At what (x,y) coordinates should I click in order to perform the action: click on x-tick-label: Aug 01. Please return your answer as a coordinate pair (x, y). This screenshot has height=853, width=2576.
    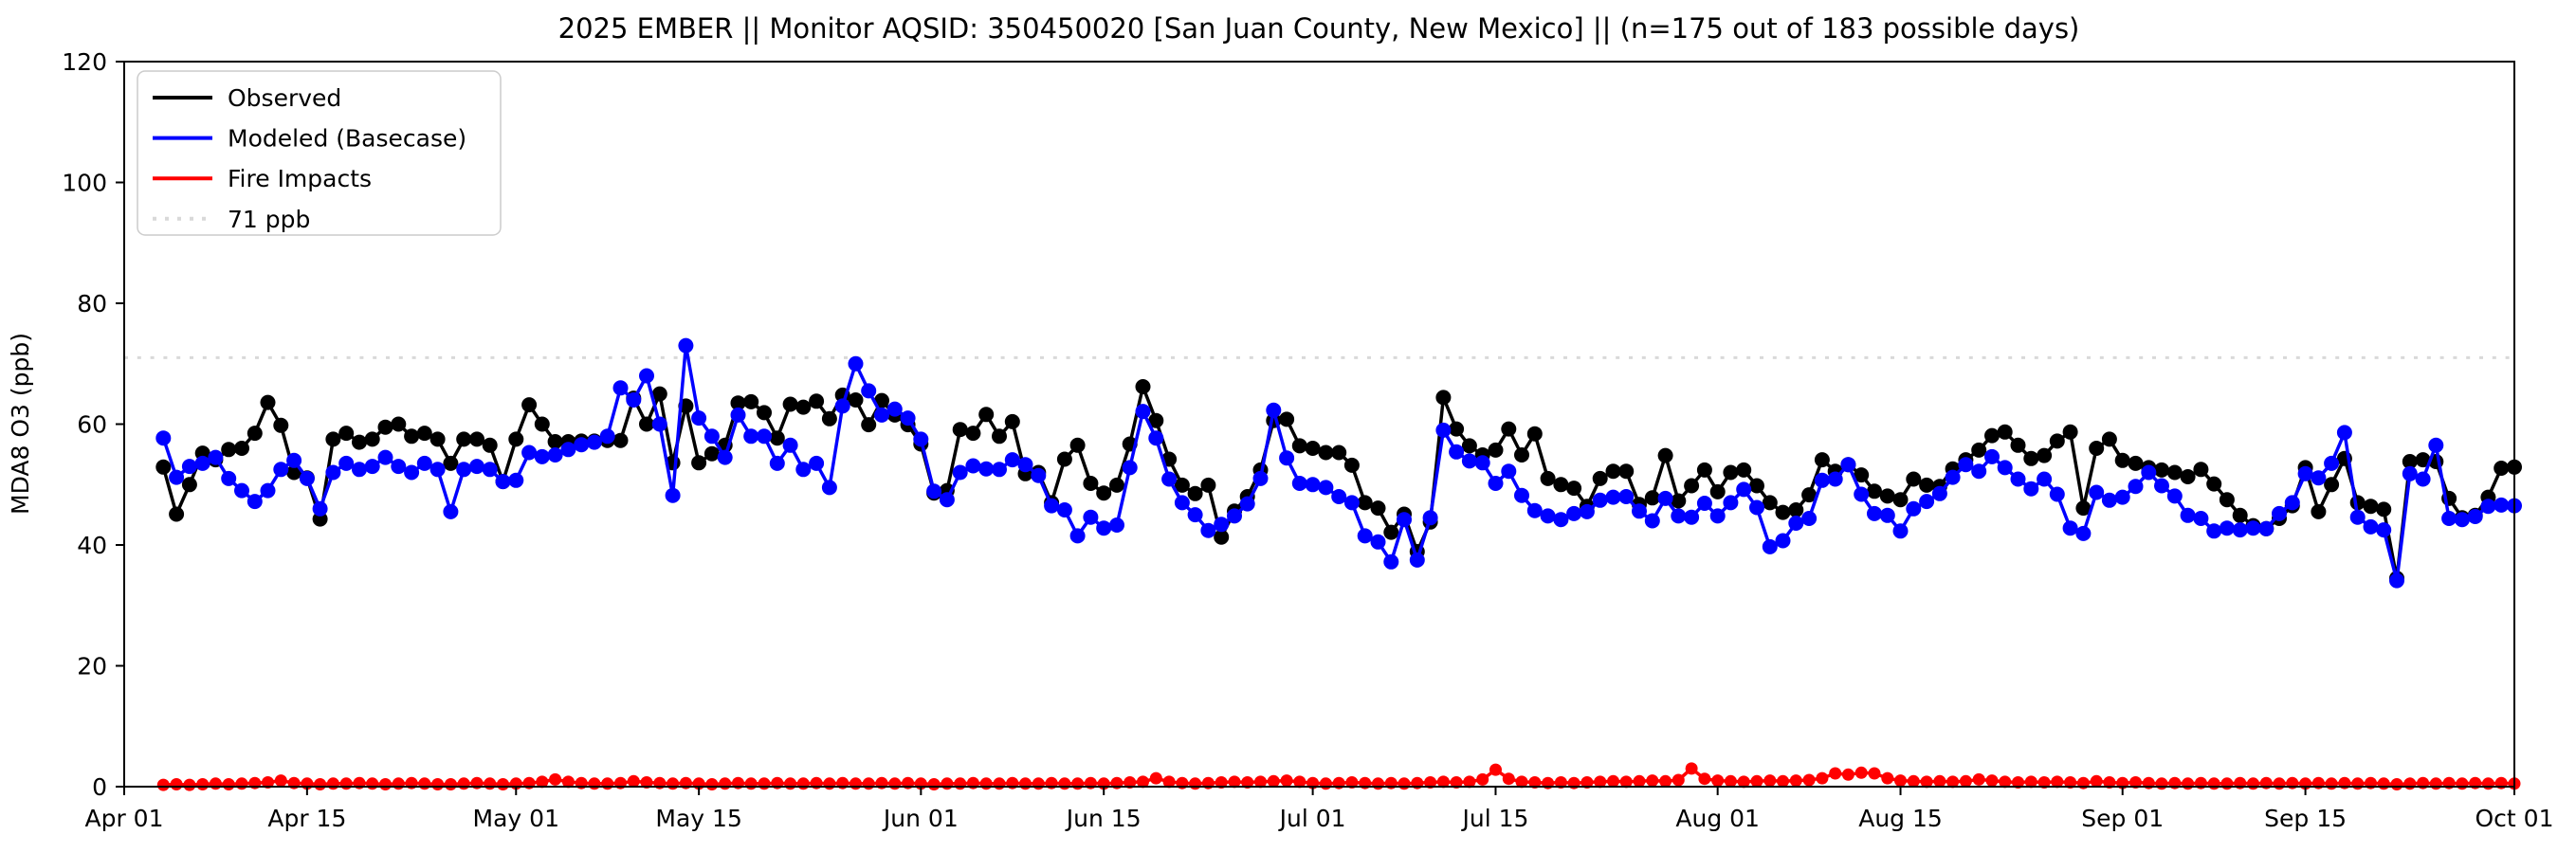
    Looking at the image, I should click on (1717, 818).